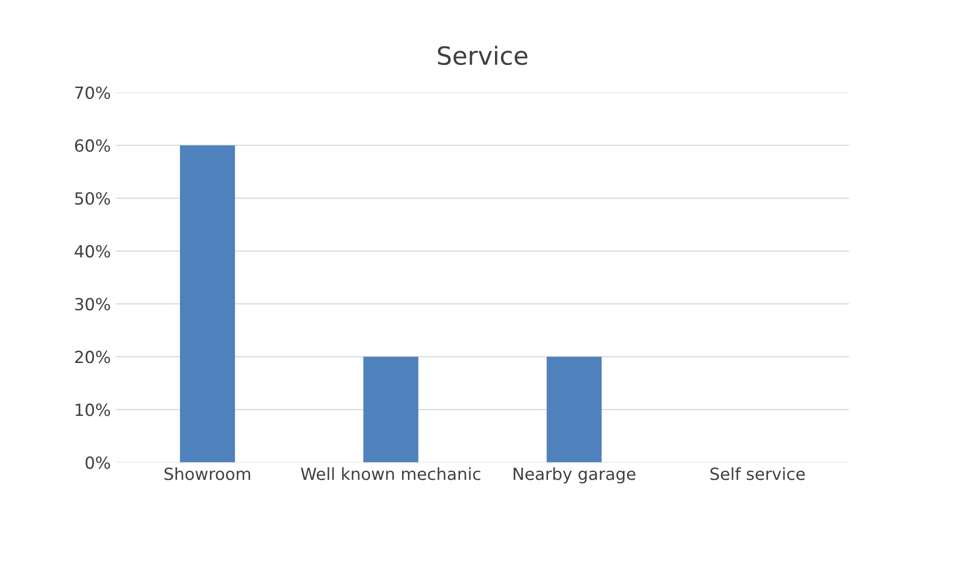  Describe the element at coordinates (575, 475) in the screenshot. I see `x-tick-label: Nearby garage` at that location.